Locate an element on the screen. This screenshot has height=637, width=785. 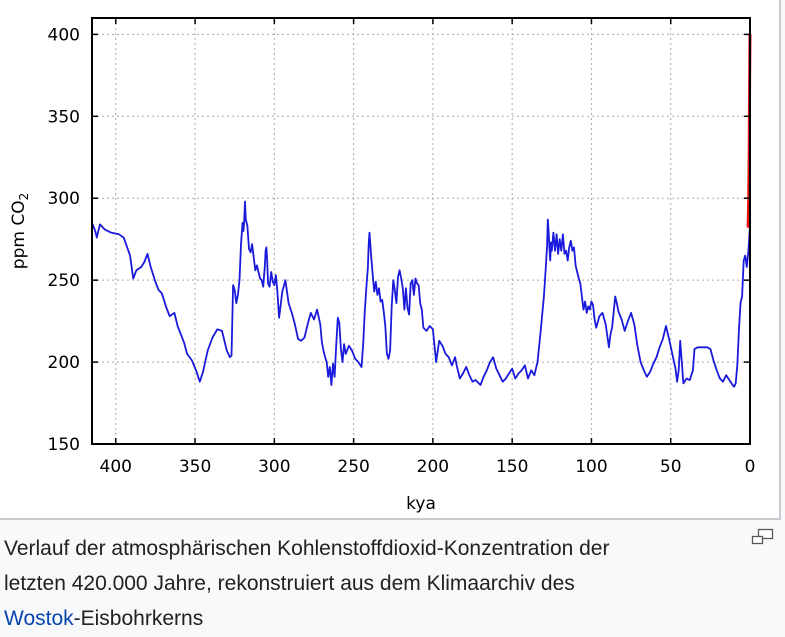
x-tick-label: 200 is located at coordinates (433, 467).